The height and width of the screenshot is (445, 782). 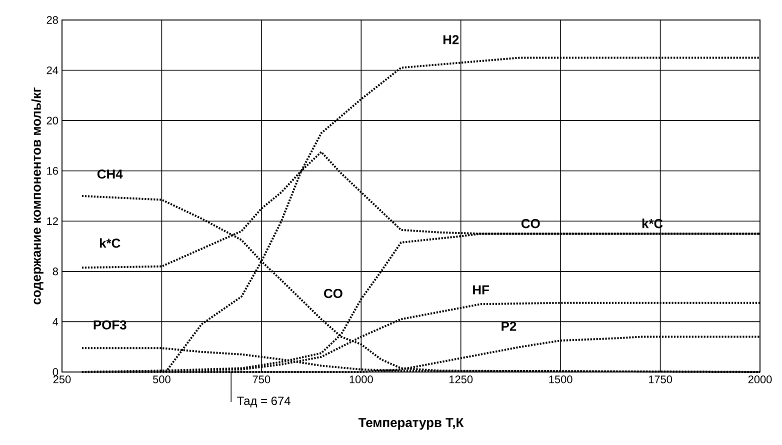 What do you see at coordinates (263, 402) in the screenshot?
I see `ref-line-label: Тад = 674` at bounding box center [263, 402].